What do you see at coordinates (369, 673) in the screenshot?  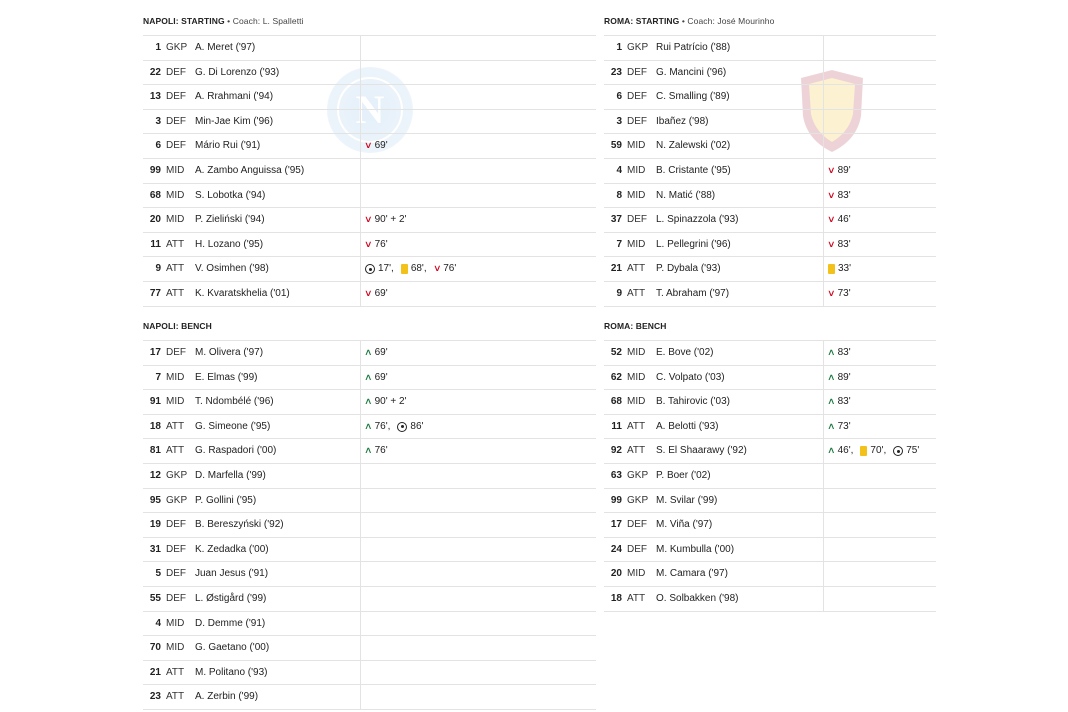 I see `player-row: 21 ATT M. Politano ('93)` at bounding box center [369, 673].